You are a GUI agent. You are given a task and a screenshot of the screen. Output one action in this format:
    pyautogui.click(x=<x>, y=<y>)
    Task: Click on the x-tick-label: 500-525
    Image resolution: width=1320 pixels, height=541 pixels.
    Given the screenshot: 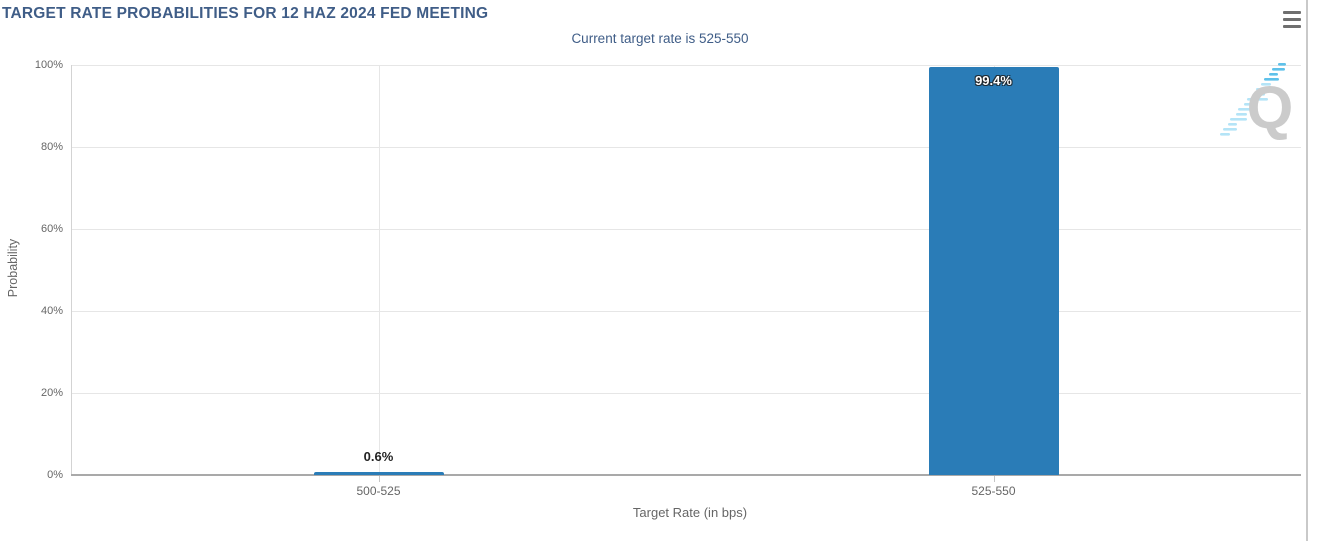 What is the action you would take?
    pyautogui.click(x=378, y=491)
    